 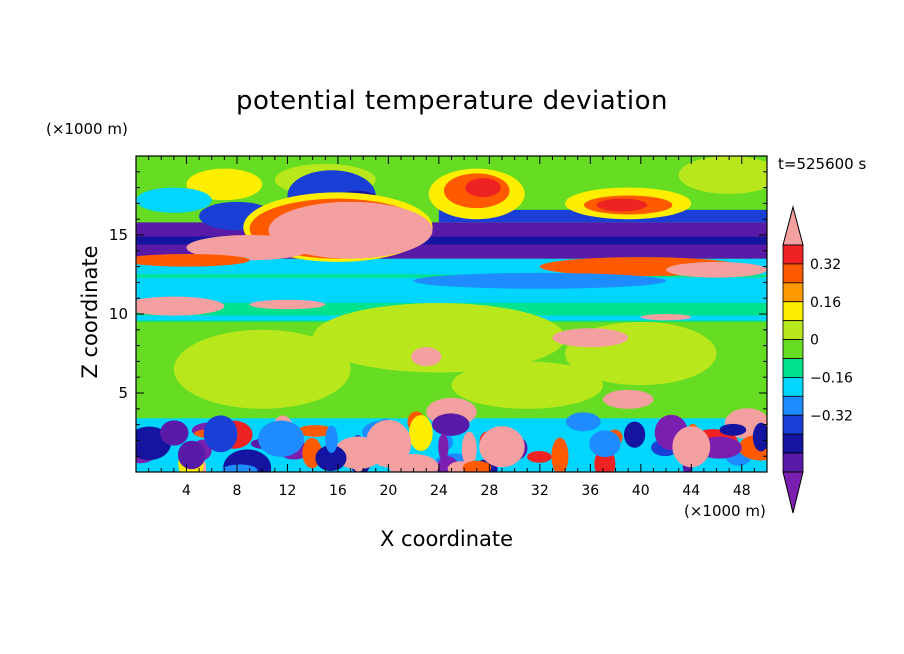 What do you see at coordinates (439, 491) in the screenshot?
I see `x-tick-label: 24` at bounding box center [439, 491].